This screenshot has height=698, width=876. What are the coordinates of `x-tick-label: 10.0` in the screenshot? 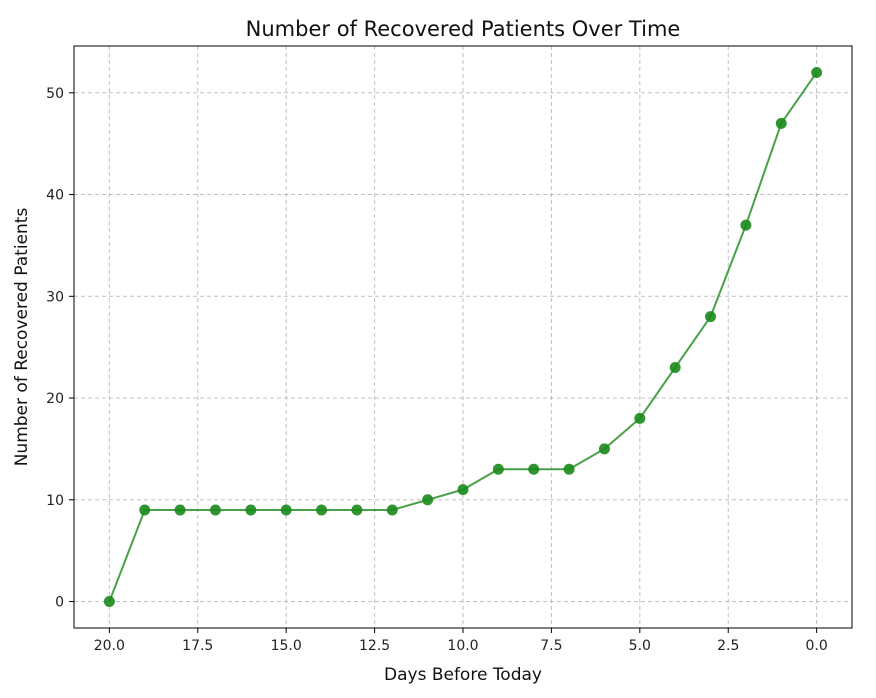 It's located at (462, 646).